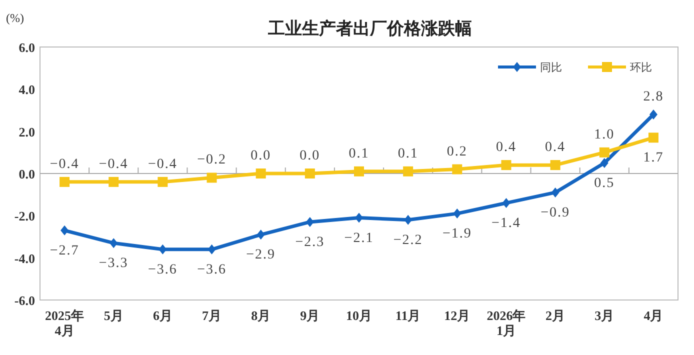  What do you see at coordinates (457, 234) in the screenshot?
I see `data-label: −1.9` at bounding box center [457, 234].